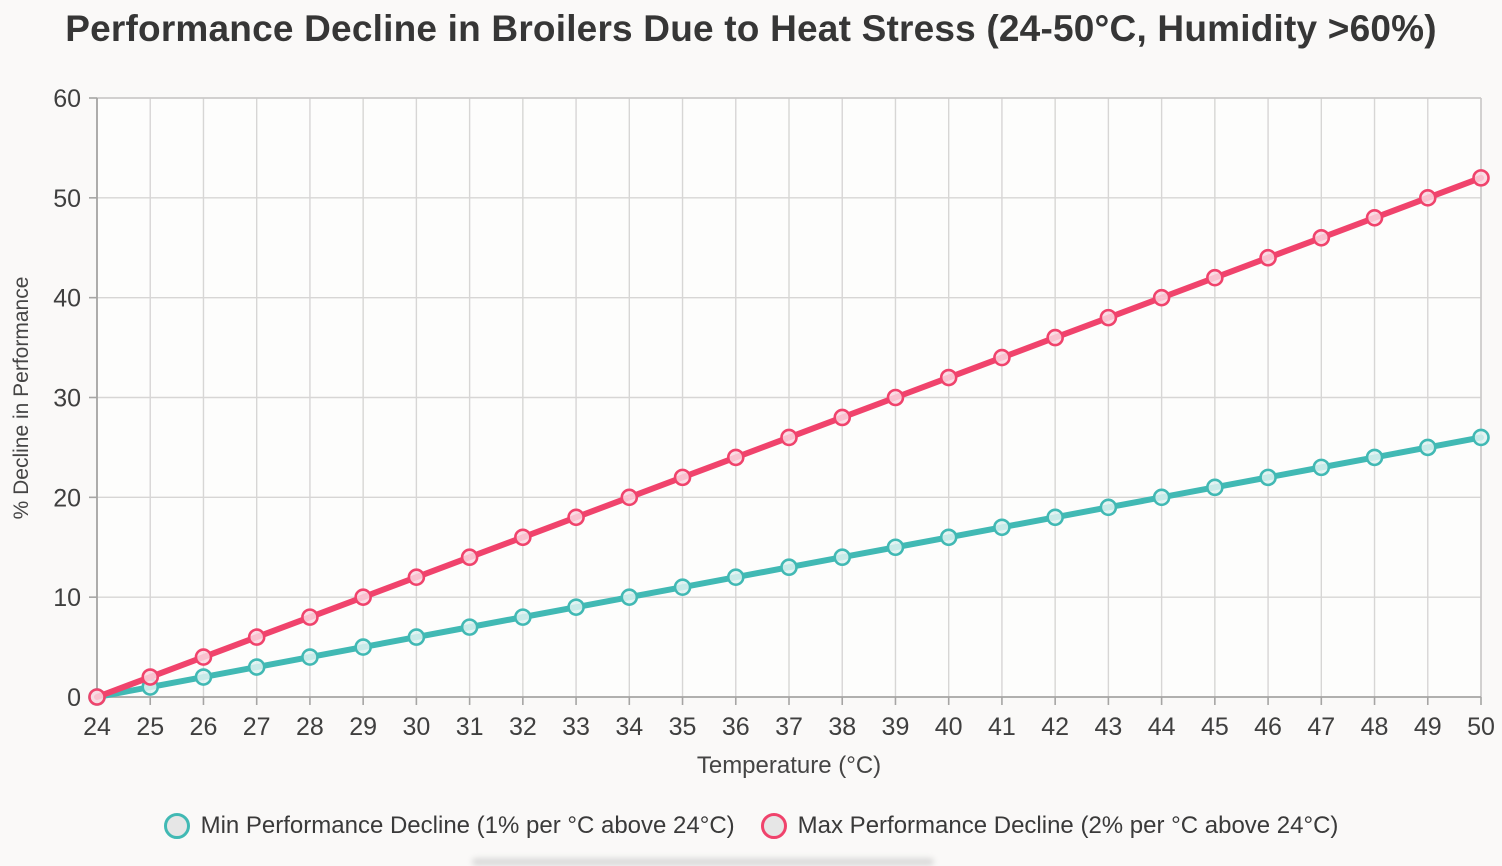  What do you see at coordinates (67, 99) in the screenshot?
I see `y-tick-label: 60` at bounding box center [67, 99].